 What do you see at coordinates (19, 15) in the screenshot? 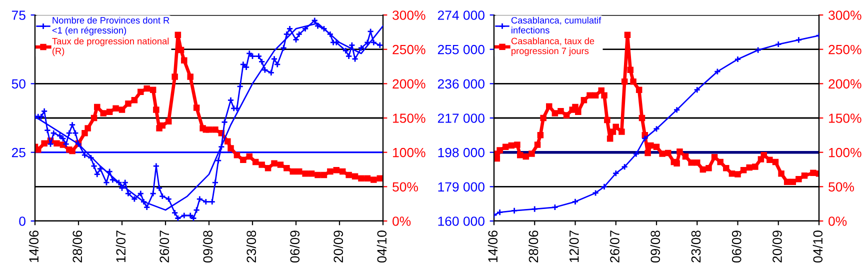
I see `y-tick-label: 75` at bounding box center [19, 15].